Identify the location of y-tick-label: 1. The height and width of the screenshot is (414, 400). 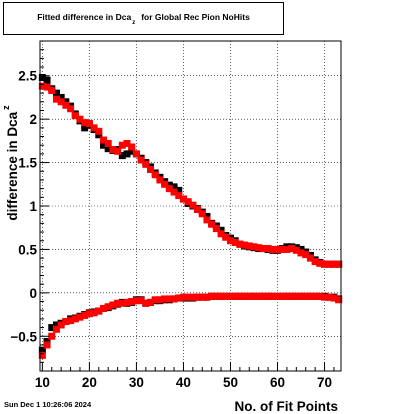
(33, 206).